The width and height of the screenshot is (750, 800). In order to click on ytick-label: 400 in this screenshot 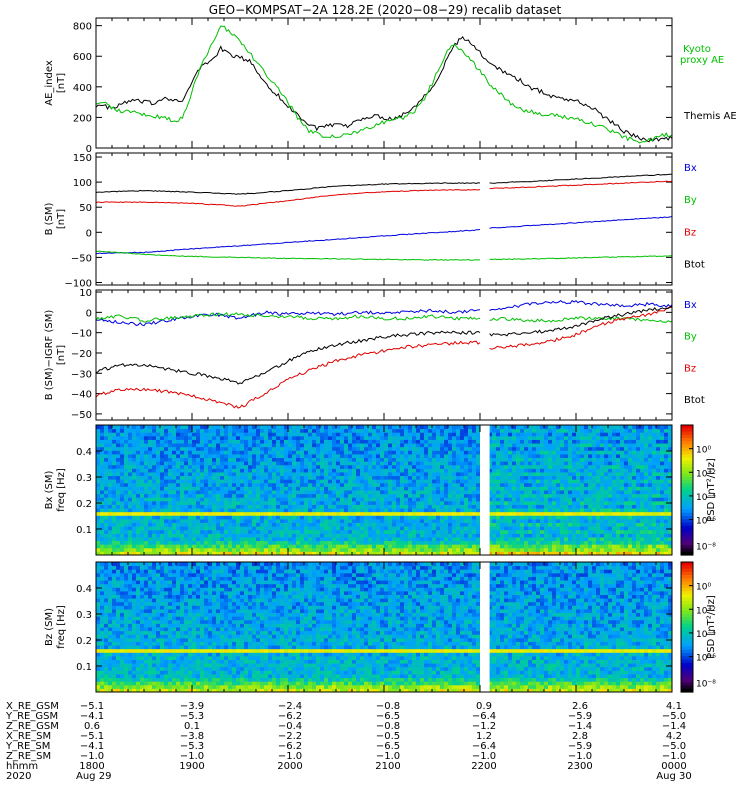, I will do `click(82, 88)`.